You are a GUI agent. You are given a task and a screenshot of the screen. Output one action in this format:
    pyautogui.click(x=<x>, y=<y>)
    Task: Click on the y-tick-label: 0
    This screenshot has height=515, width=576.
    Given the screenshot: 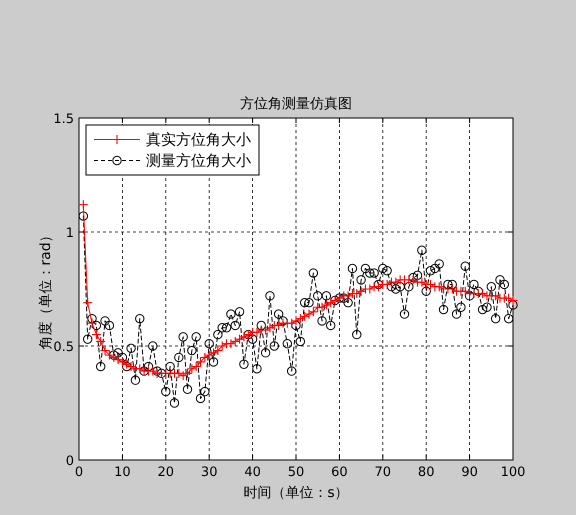 What is the action you would take?
    pyautogui.click(x=70, y=461)
    